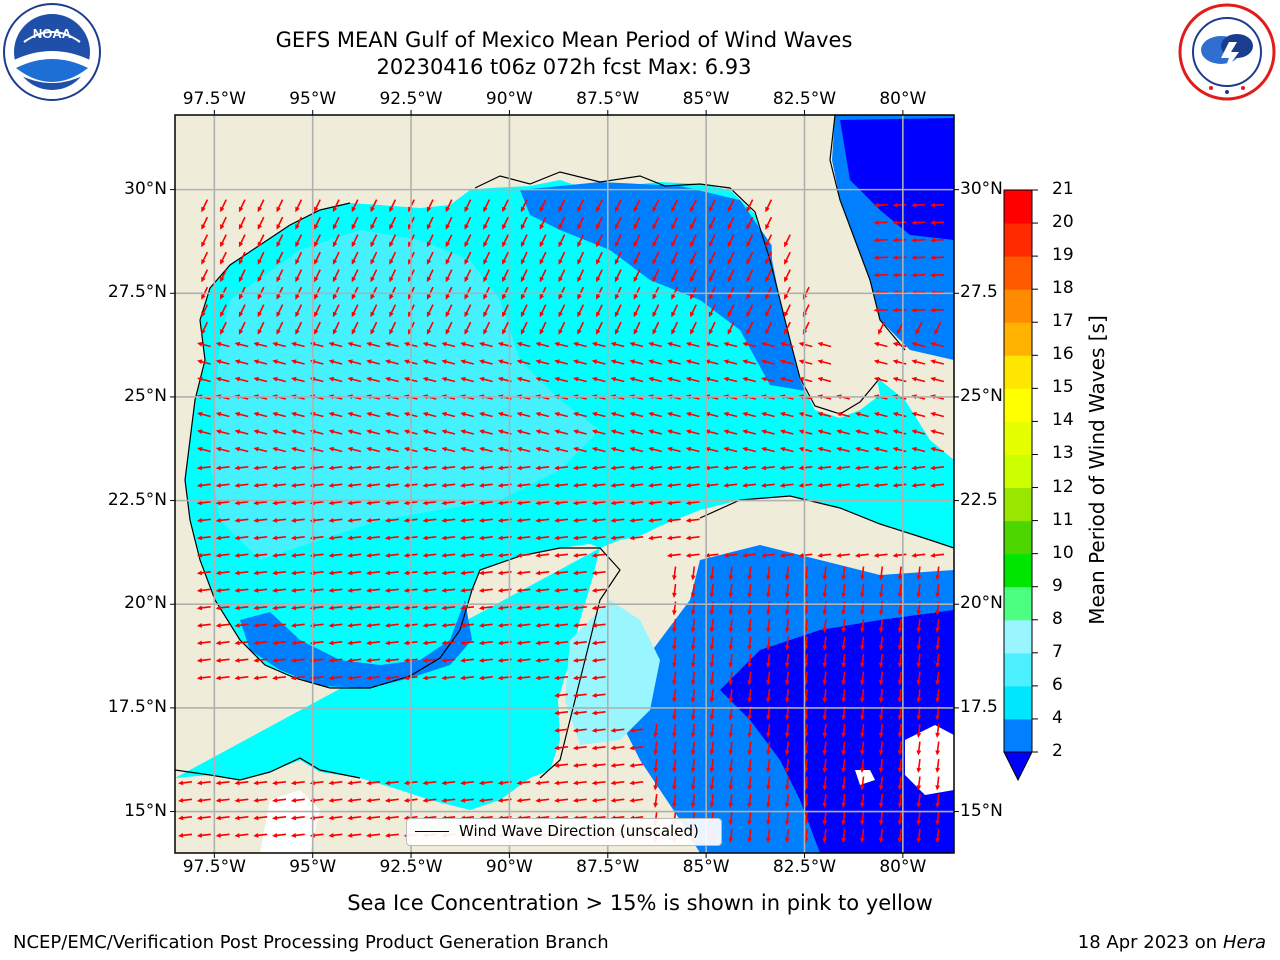  What do you see at coordinates (579, 831) in the screenshot?
I see `legend-label: Wind Wave Direction (unscaled)` at bounding box center [579, 831].